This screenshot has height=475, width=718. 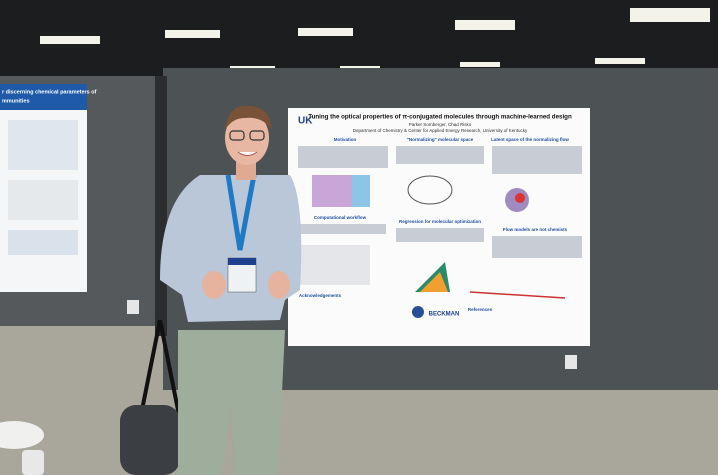 What do you see at coordinates (320, 295) in the screenshot?
I see `section-heading: Acknowledgements` at bounding box center [320, 295].